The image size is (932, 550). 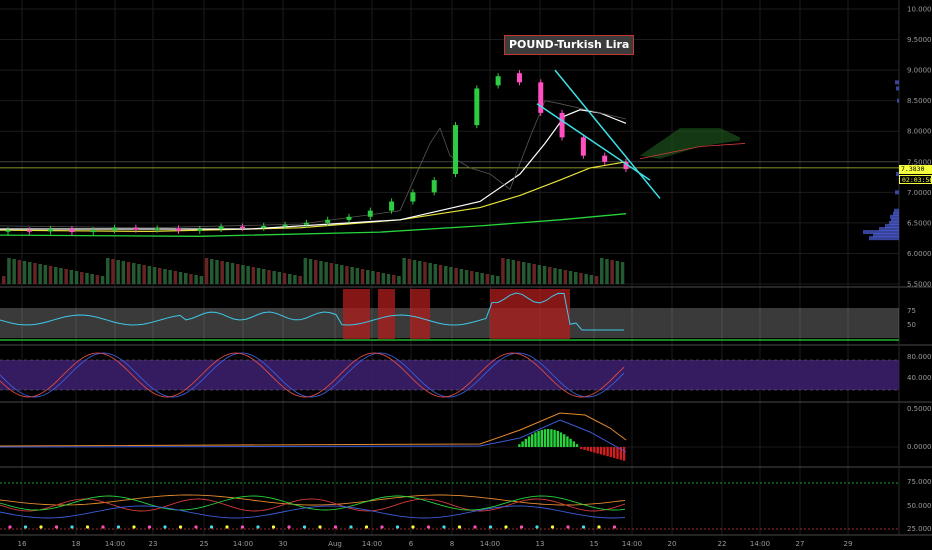 I want to click on time-tick-label: 22, so click(x=722, y=544).